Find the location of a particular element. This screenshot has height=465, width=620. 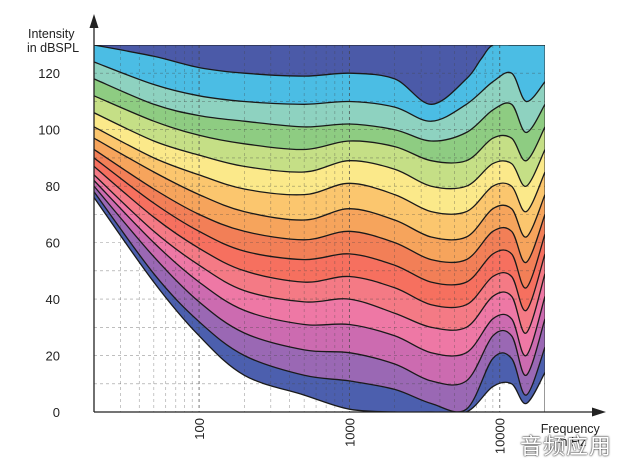

x-axis-title: Frequency in Hz is located at coordinates (572, 435).